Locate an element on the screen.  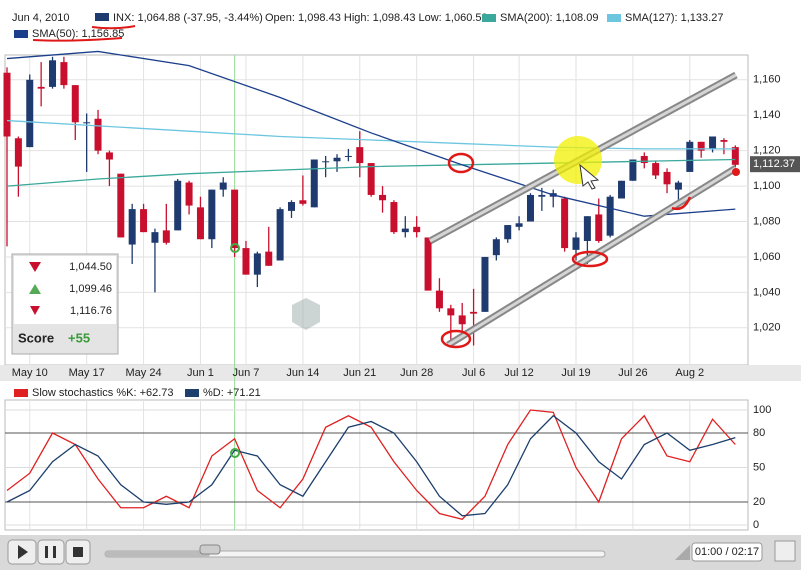
legend-entry: %D: +71.21 is located at coordinates (232, 393).